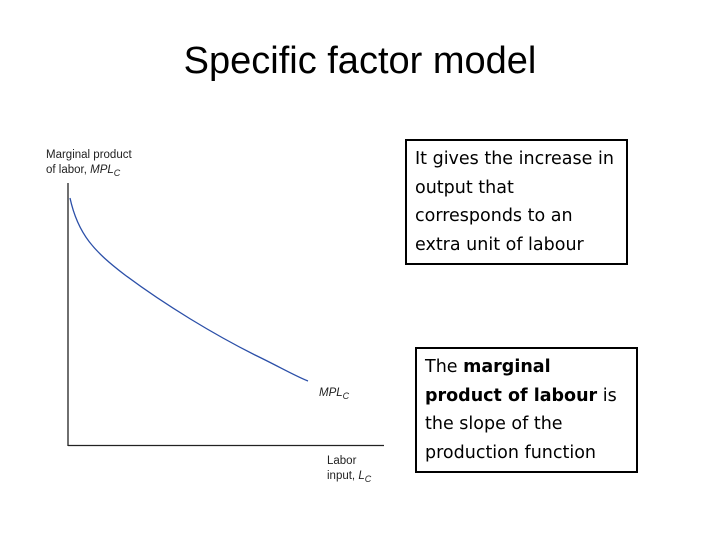  I want to click on x-axis-label: input, LC, so click(349, 477).